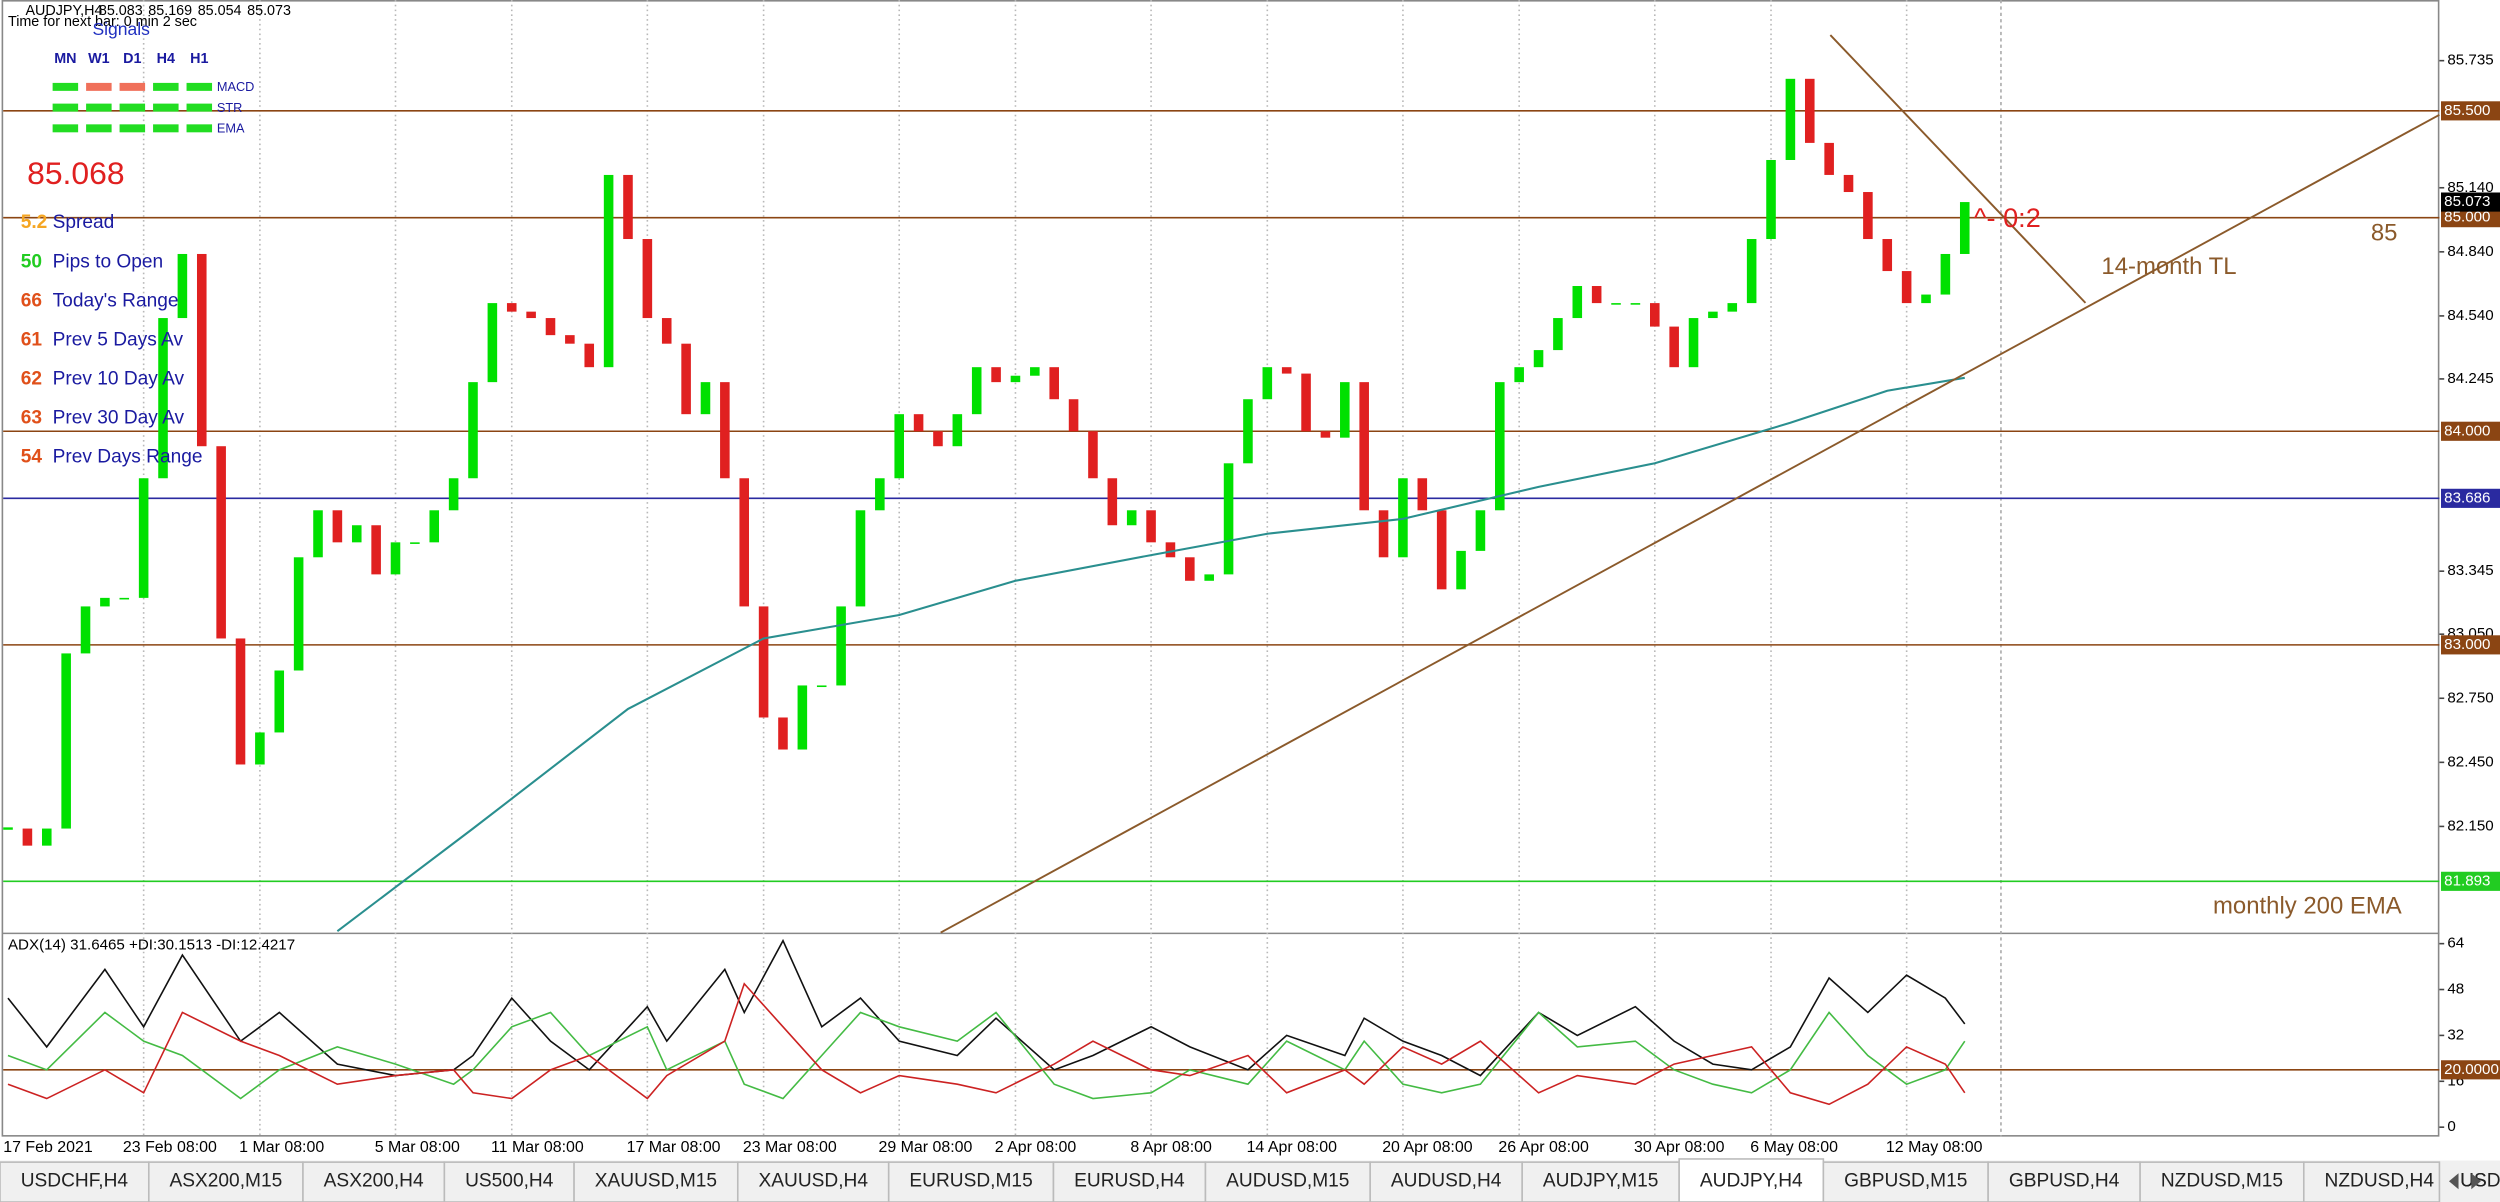 This screenshot has width=2500, height=1202. I want to click on x-tick-label: 26 Apr 08:00, so click(1543, 1147).